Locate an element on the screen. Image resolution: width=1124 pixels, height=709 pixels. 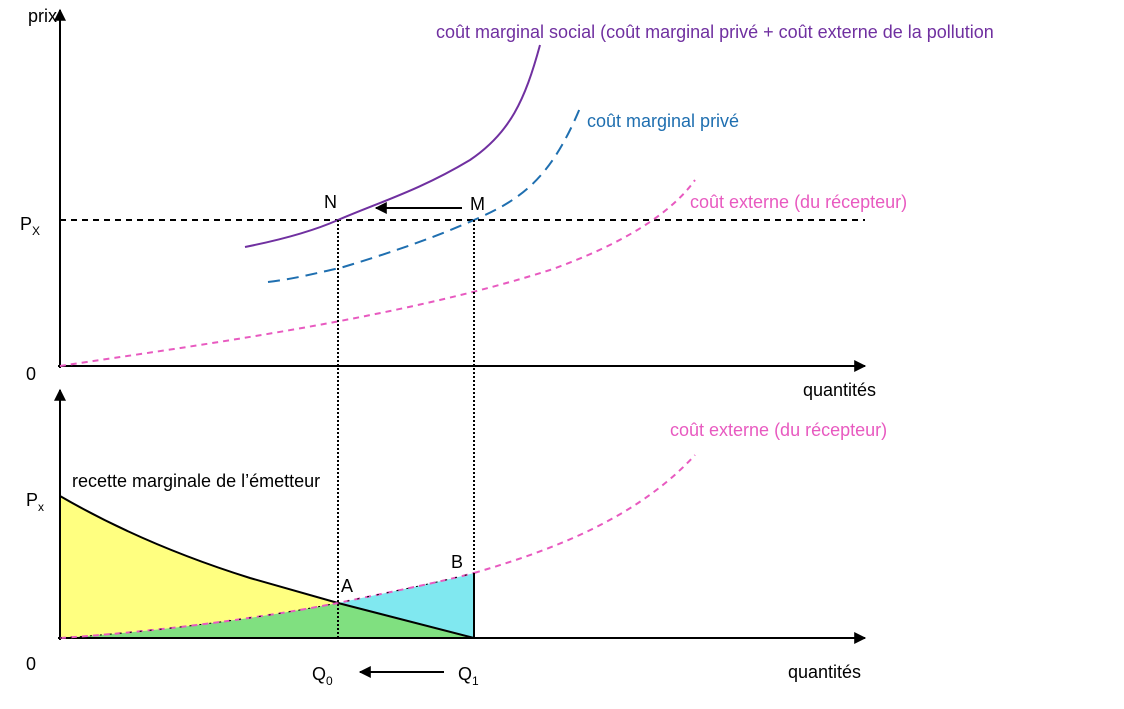
q-sub: 0 is located at coordinates (329, 681).